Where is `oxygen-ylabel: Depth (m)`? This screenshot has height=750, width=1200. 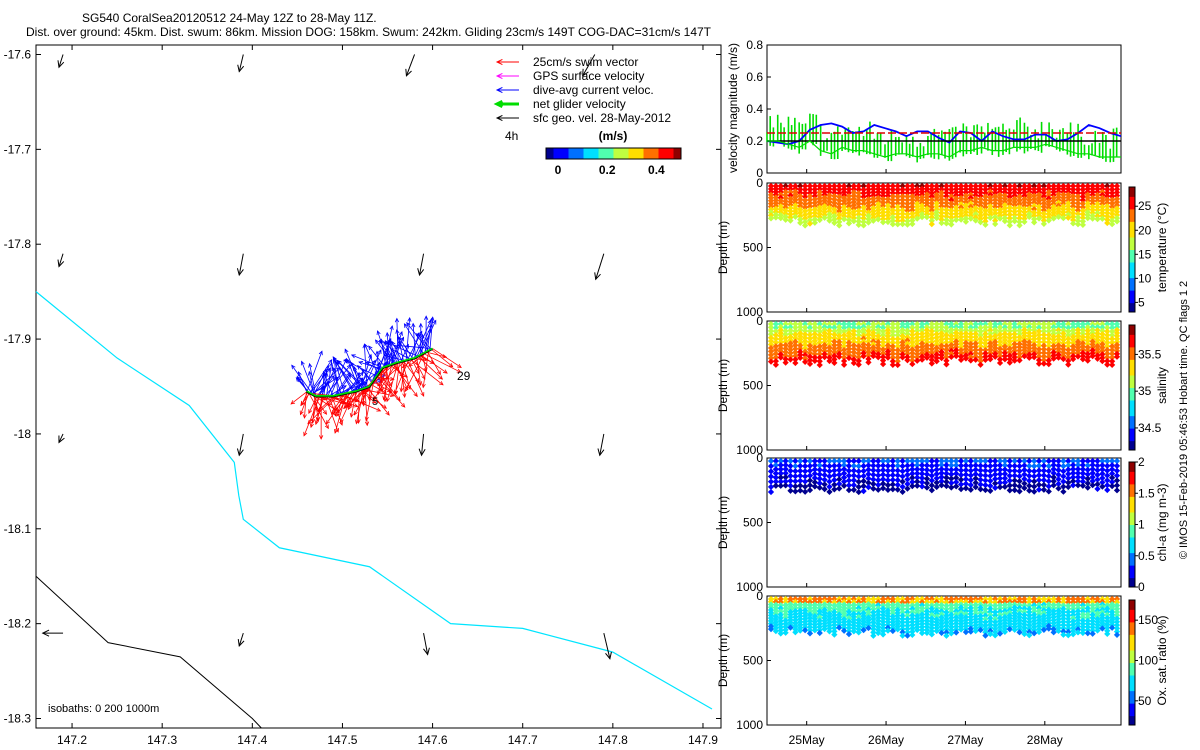 oxygen-ylabel: Depth (m) is located at coordinates (723, 660).